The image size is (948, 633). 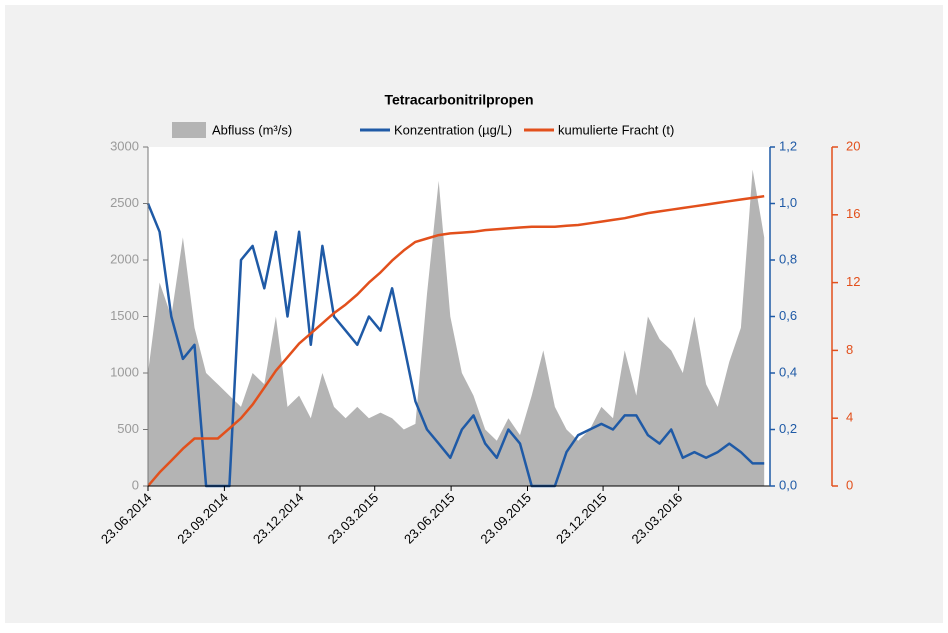 I want to click on chart-title: Tetracarbonitrilpropen, so click(x=458, y=100).